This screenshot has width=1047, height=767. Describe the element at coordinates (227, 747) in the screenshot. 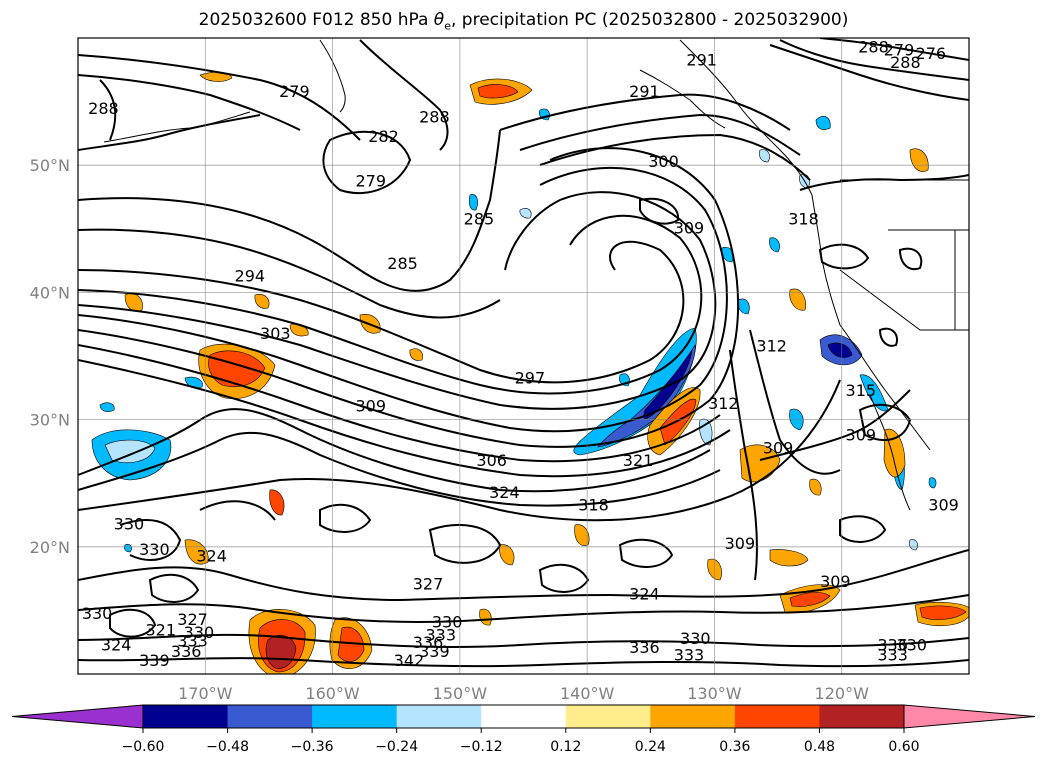

I see `colorbar-tick-label: −0.48` at that location.